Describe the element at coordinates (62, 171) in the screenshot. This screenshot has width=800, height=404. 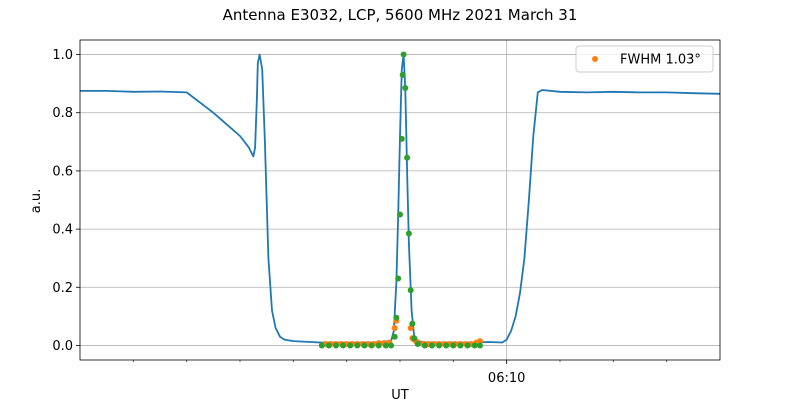
I see `y-tick-label: 0.6` at that location.